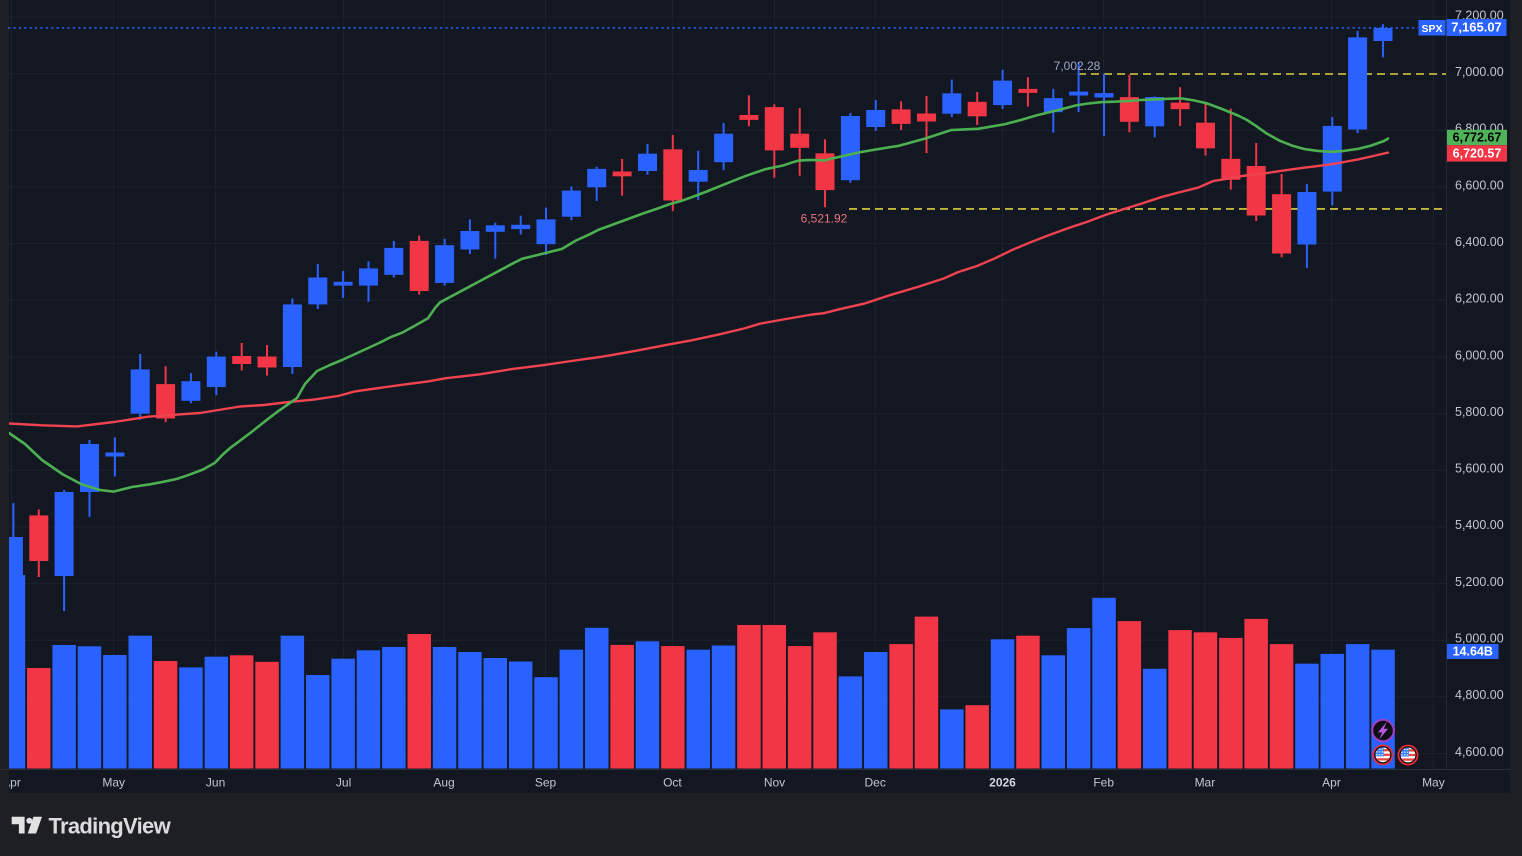  What do you see at coordinates (774, 783) in the screenshot?
I see `svg-text: Nov` at bounding box center [774, 783].